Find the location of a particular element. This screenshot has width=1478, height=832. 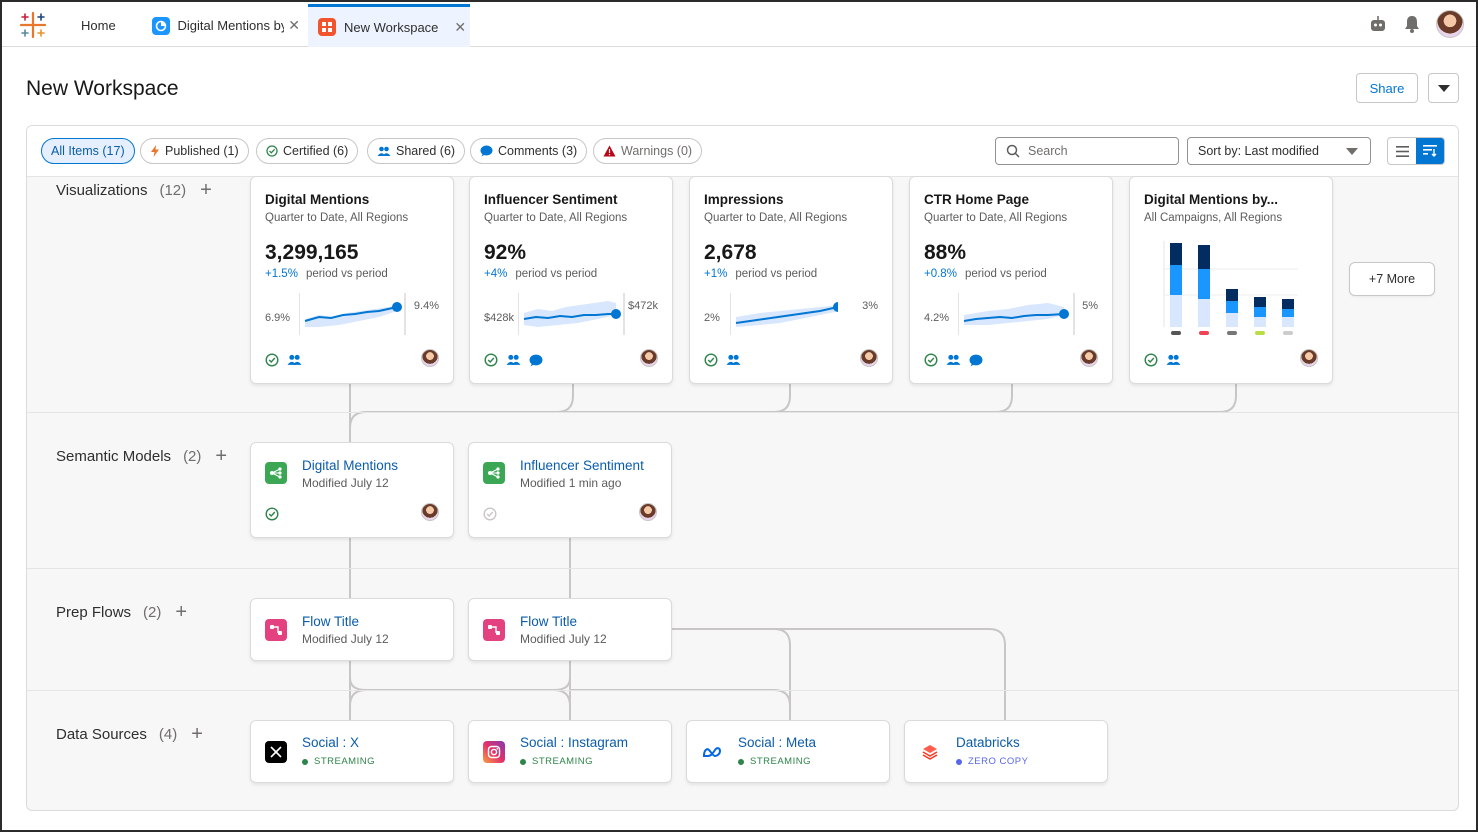

sort-dropdown: Sort by: Last modified is located at coordinates (1279, 151).